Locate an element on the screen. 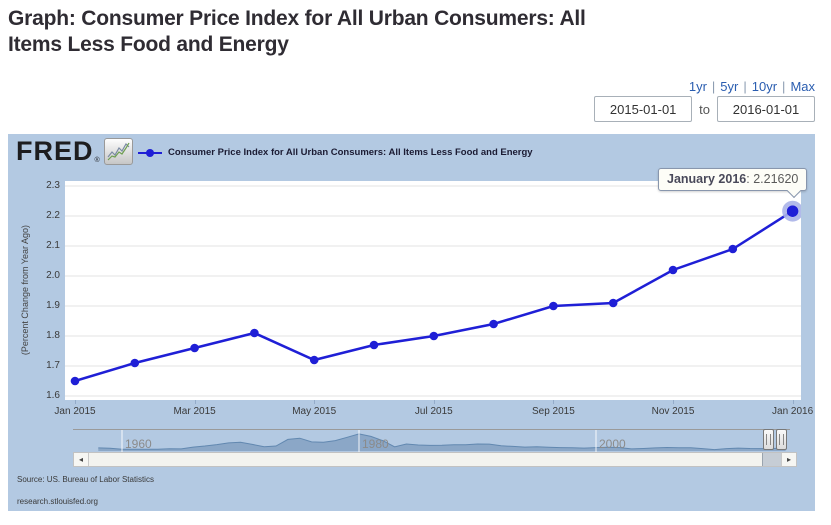  history-sparkline is located at coordinates (431, 441).